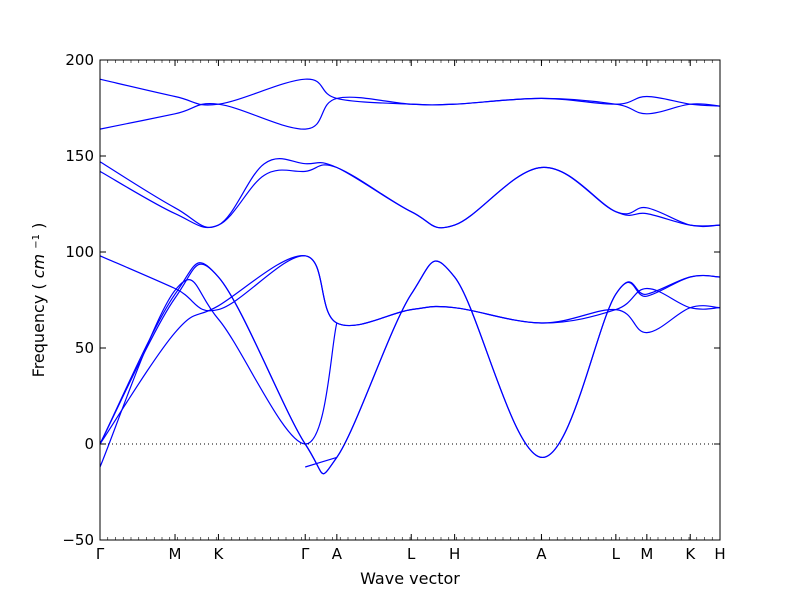 The height and width of the screenshot is (600, 800). Describe the element at coordinates (38, 266) in the screenshot. I see `y-axis-label-unit: cm` at that location.